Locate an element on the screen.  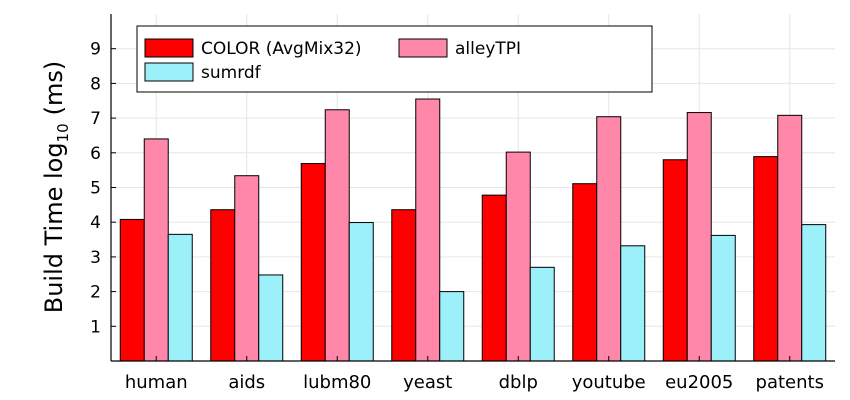
bar-color-avgmix32--dblp is located at coordinates (494, 278).